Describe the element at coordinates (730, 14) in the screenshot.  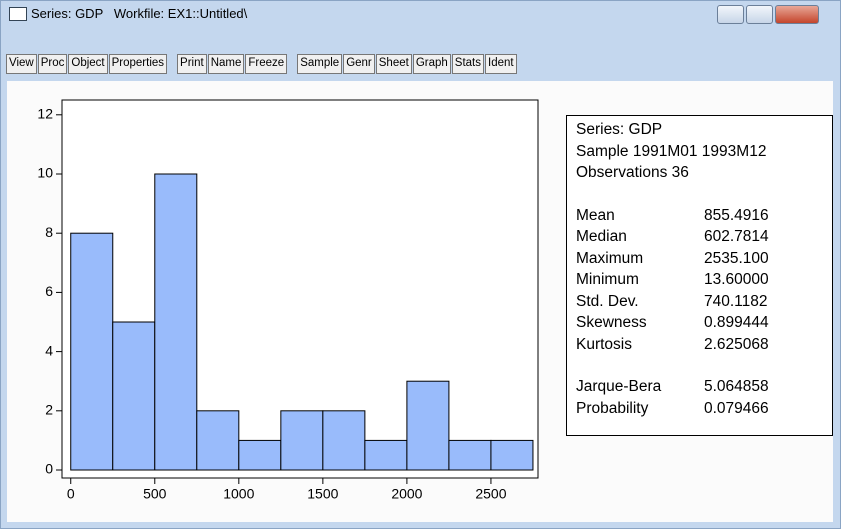
I see `minimize-button` at that location.